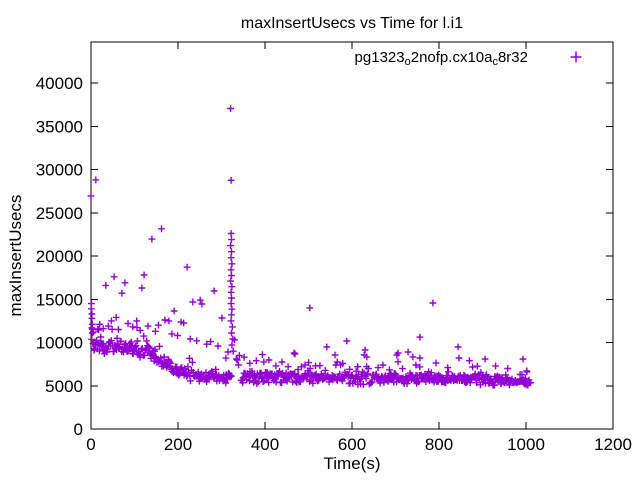 The width and height of the screenshot is (640, 485). What do you see at coordinates (352, 23) in the screenshot?
I see `chart-title: maxInsertUsecs vs Time for l.i1` at bounding box center [352, 23].